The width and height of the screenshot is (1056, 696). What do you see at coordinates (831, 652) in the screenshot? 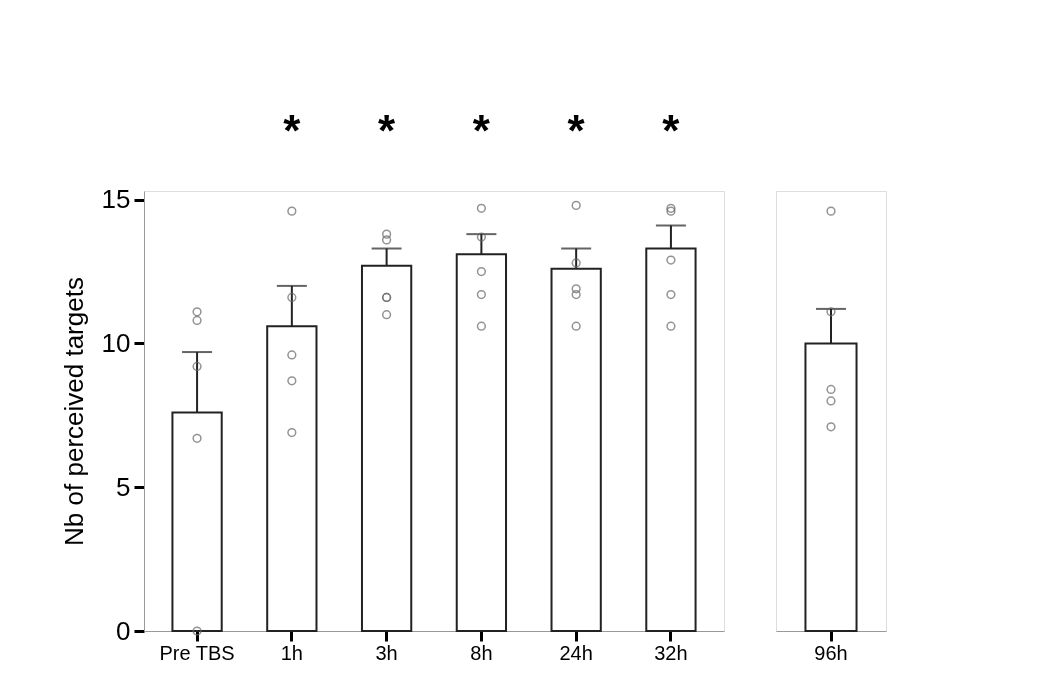
I see `x-tick-label: 96h` at bounding box center [831, 652].